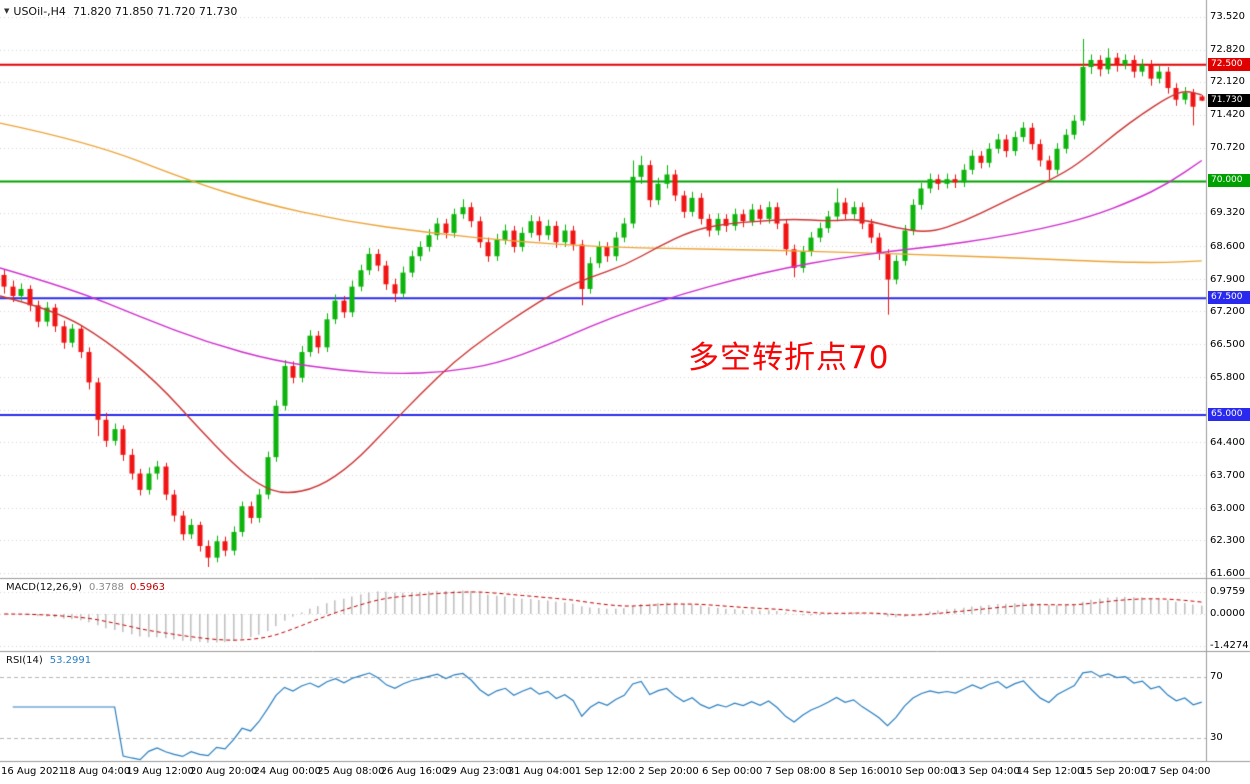  Describe the element at coordinates (1216, 737) in the screenshot. I see `rsi-axis-label: 30` at that location.